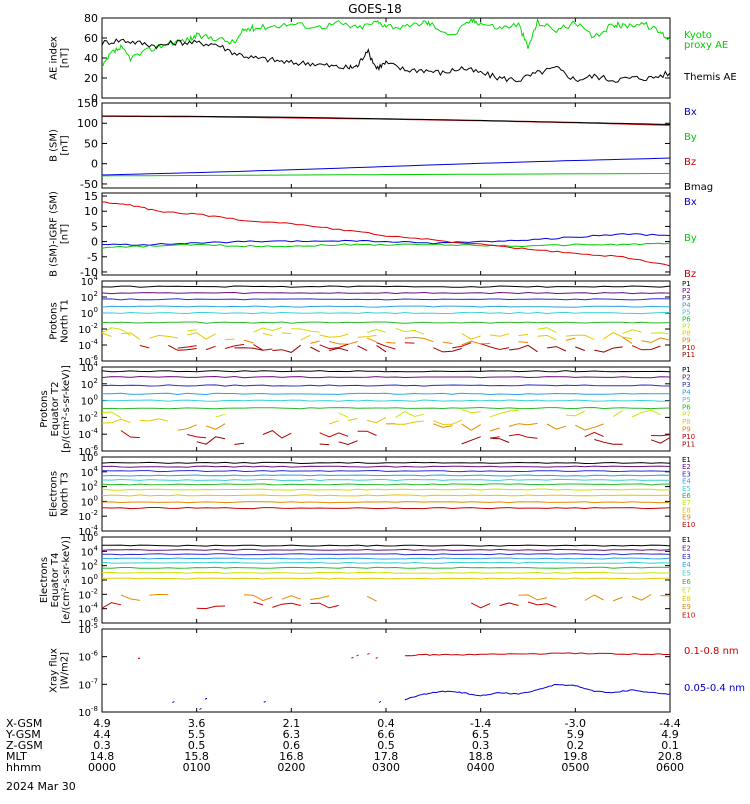  I want to click on y-tick-label: -5, so click(92, 257).